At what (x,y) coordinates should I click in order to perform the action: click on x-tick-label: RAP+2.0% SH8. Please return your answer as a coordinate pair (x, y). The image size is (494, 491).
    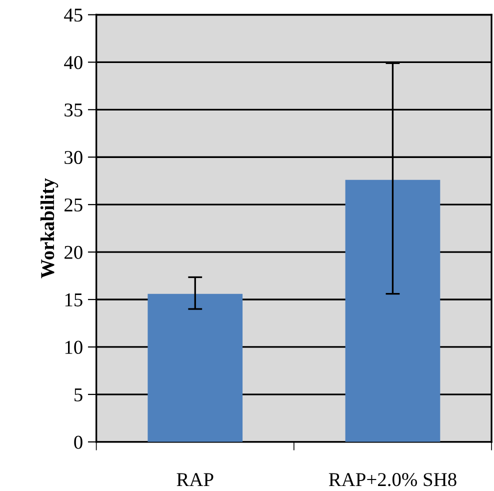
    Looking at the image, I should click on (392, 479).